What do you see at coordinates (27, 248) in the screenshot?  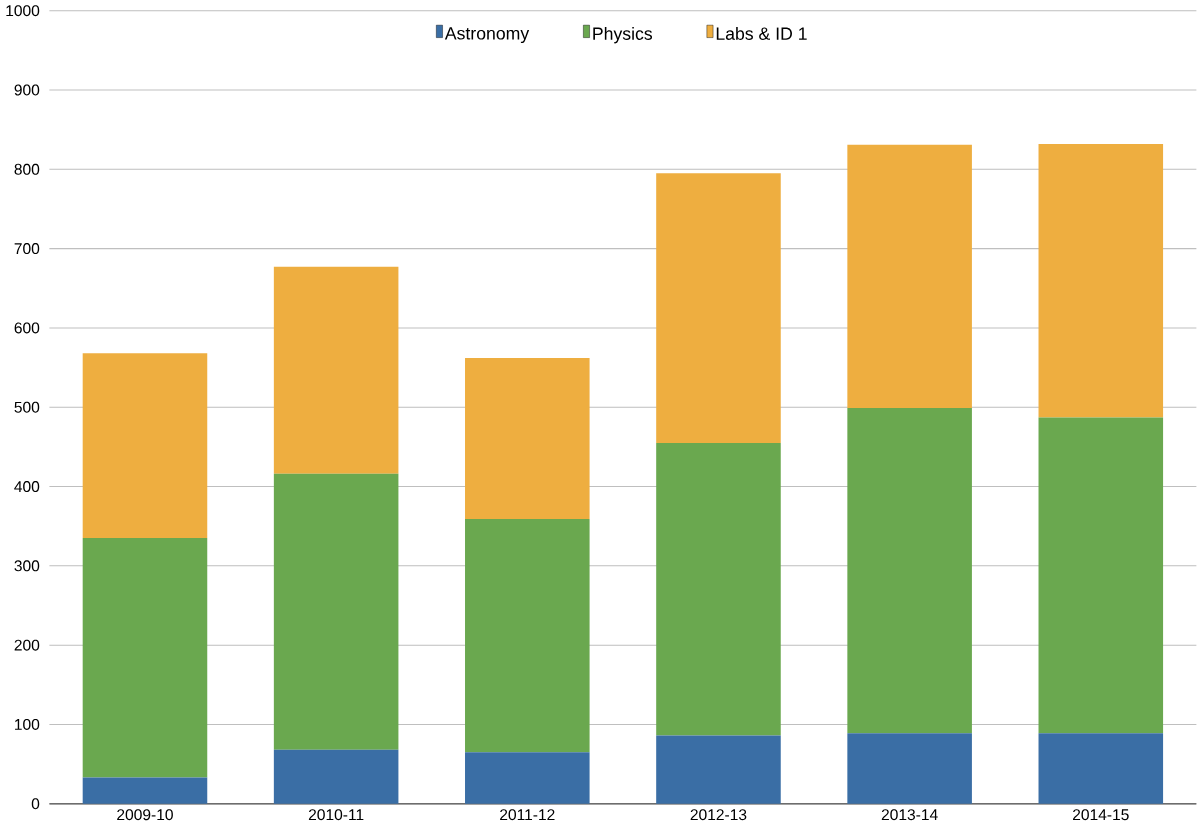 I see `y-tick-label: 700` at bounding box center [27, 248].